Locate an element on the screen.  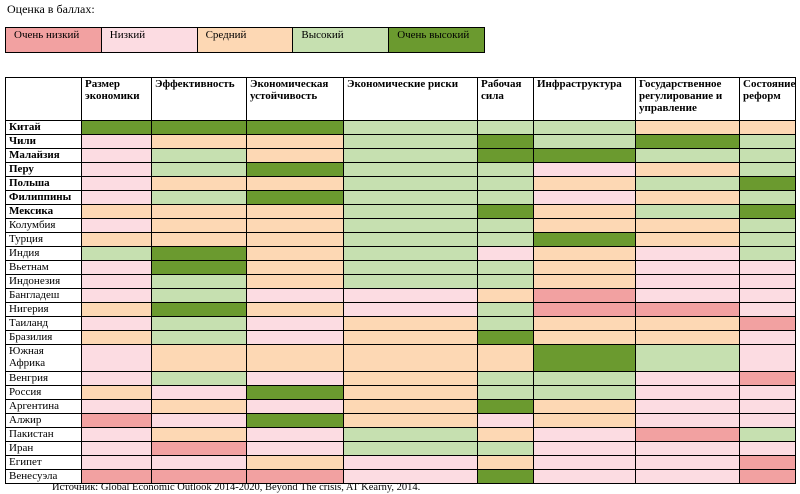
legend-item-vh: Очень высокий is located at coordinates (436, 40).